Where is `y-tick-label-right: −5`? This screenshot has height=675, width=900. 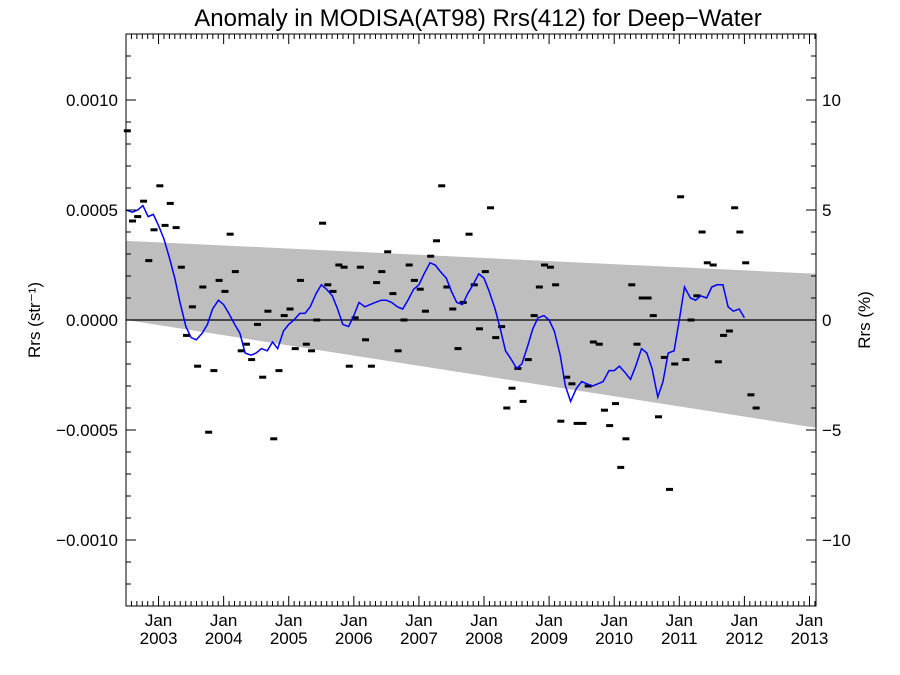
y-tick-label-right: −5 is located at coordinates (831, 430).